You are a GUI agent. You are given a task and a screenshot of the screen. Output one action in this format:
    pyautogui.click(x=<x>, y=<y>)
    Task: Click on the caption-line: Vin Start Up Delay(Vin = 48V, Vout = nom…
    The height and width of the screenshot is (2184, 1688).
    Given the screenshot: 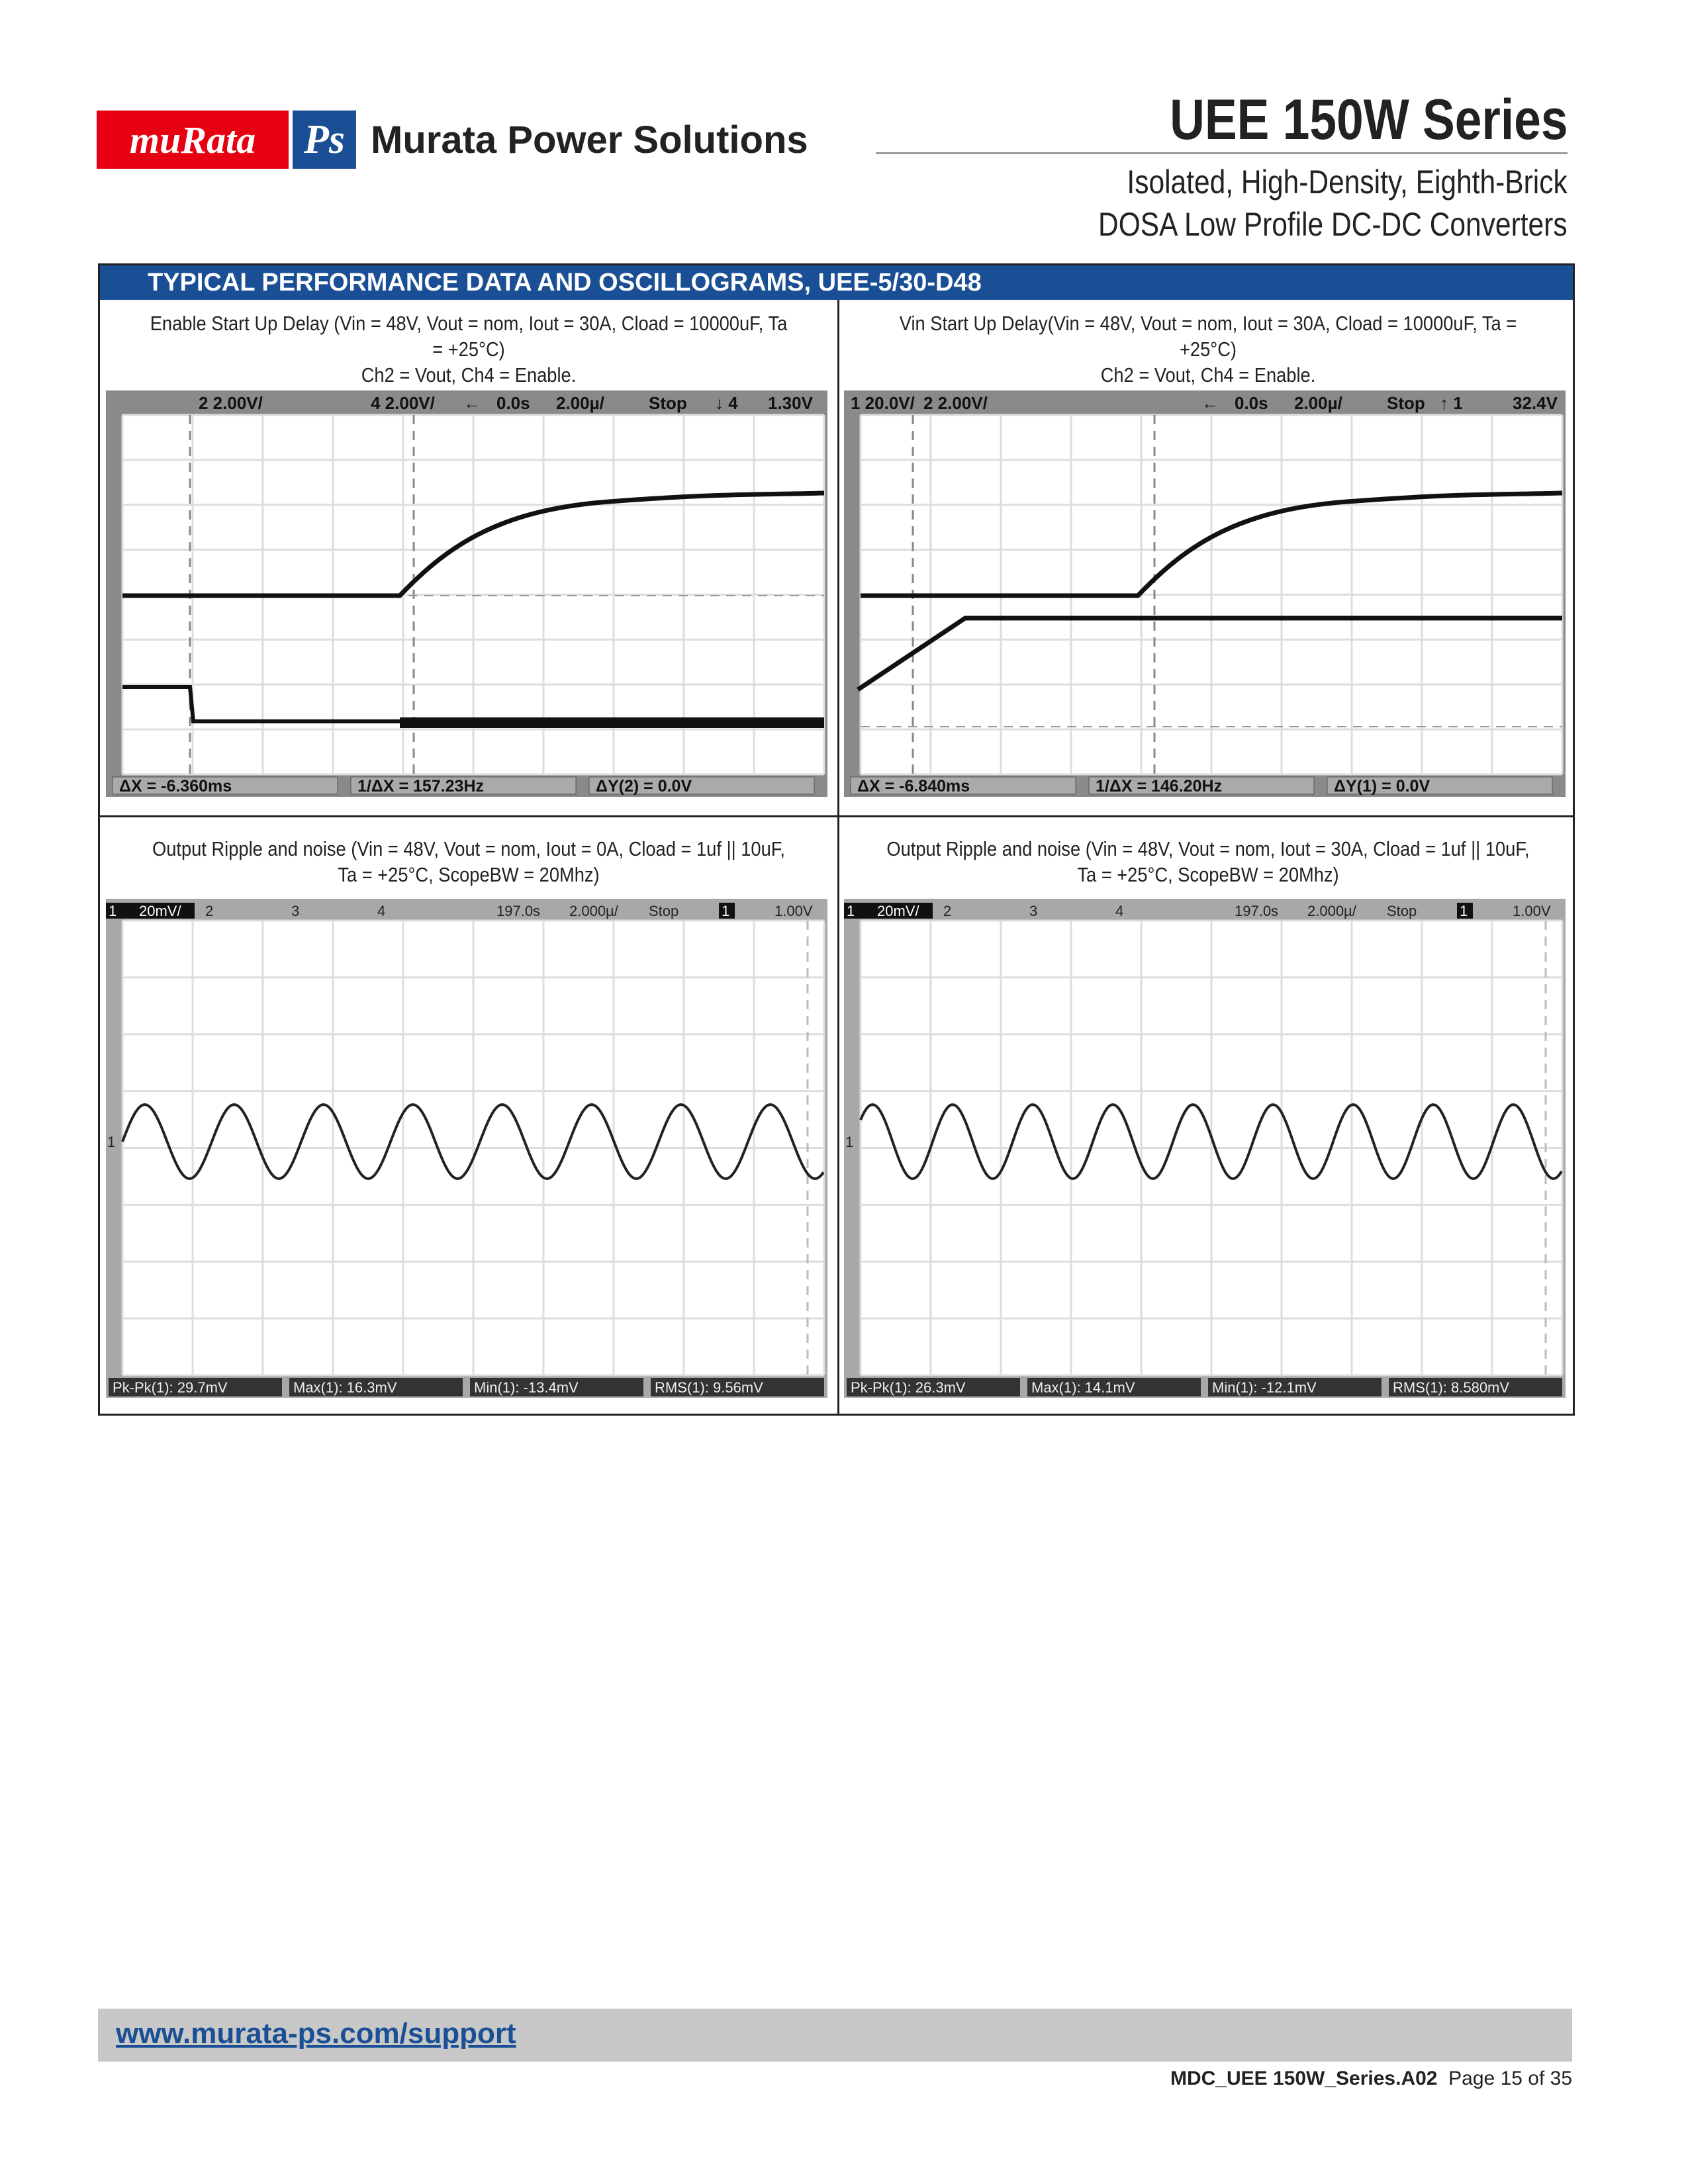 What is the action you would take?
    pyautogui.click(x=1208, y=336)
    